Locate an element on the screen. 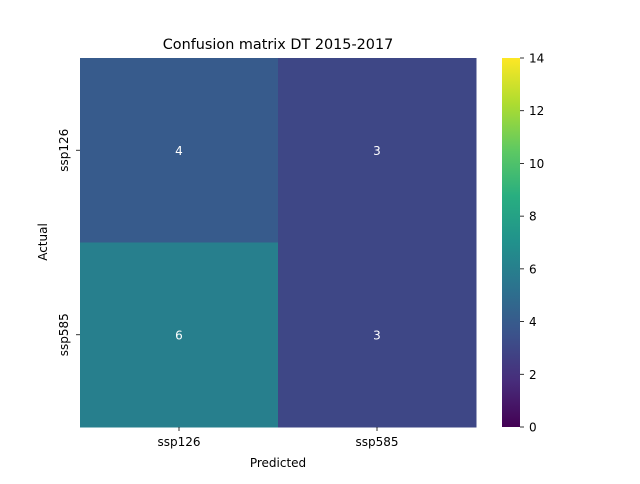 Image resolution: width=640 pixels, height=484 pixels. colorbar-tick-label: 2 is located at coordinates (533, 375).